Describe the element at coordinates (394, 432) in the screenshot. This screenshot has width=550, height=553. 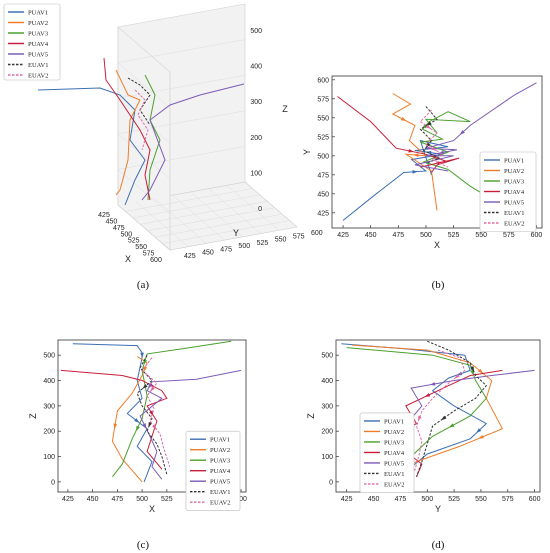
I see `d-legend-label: PUAV2` at that location.